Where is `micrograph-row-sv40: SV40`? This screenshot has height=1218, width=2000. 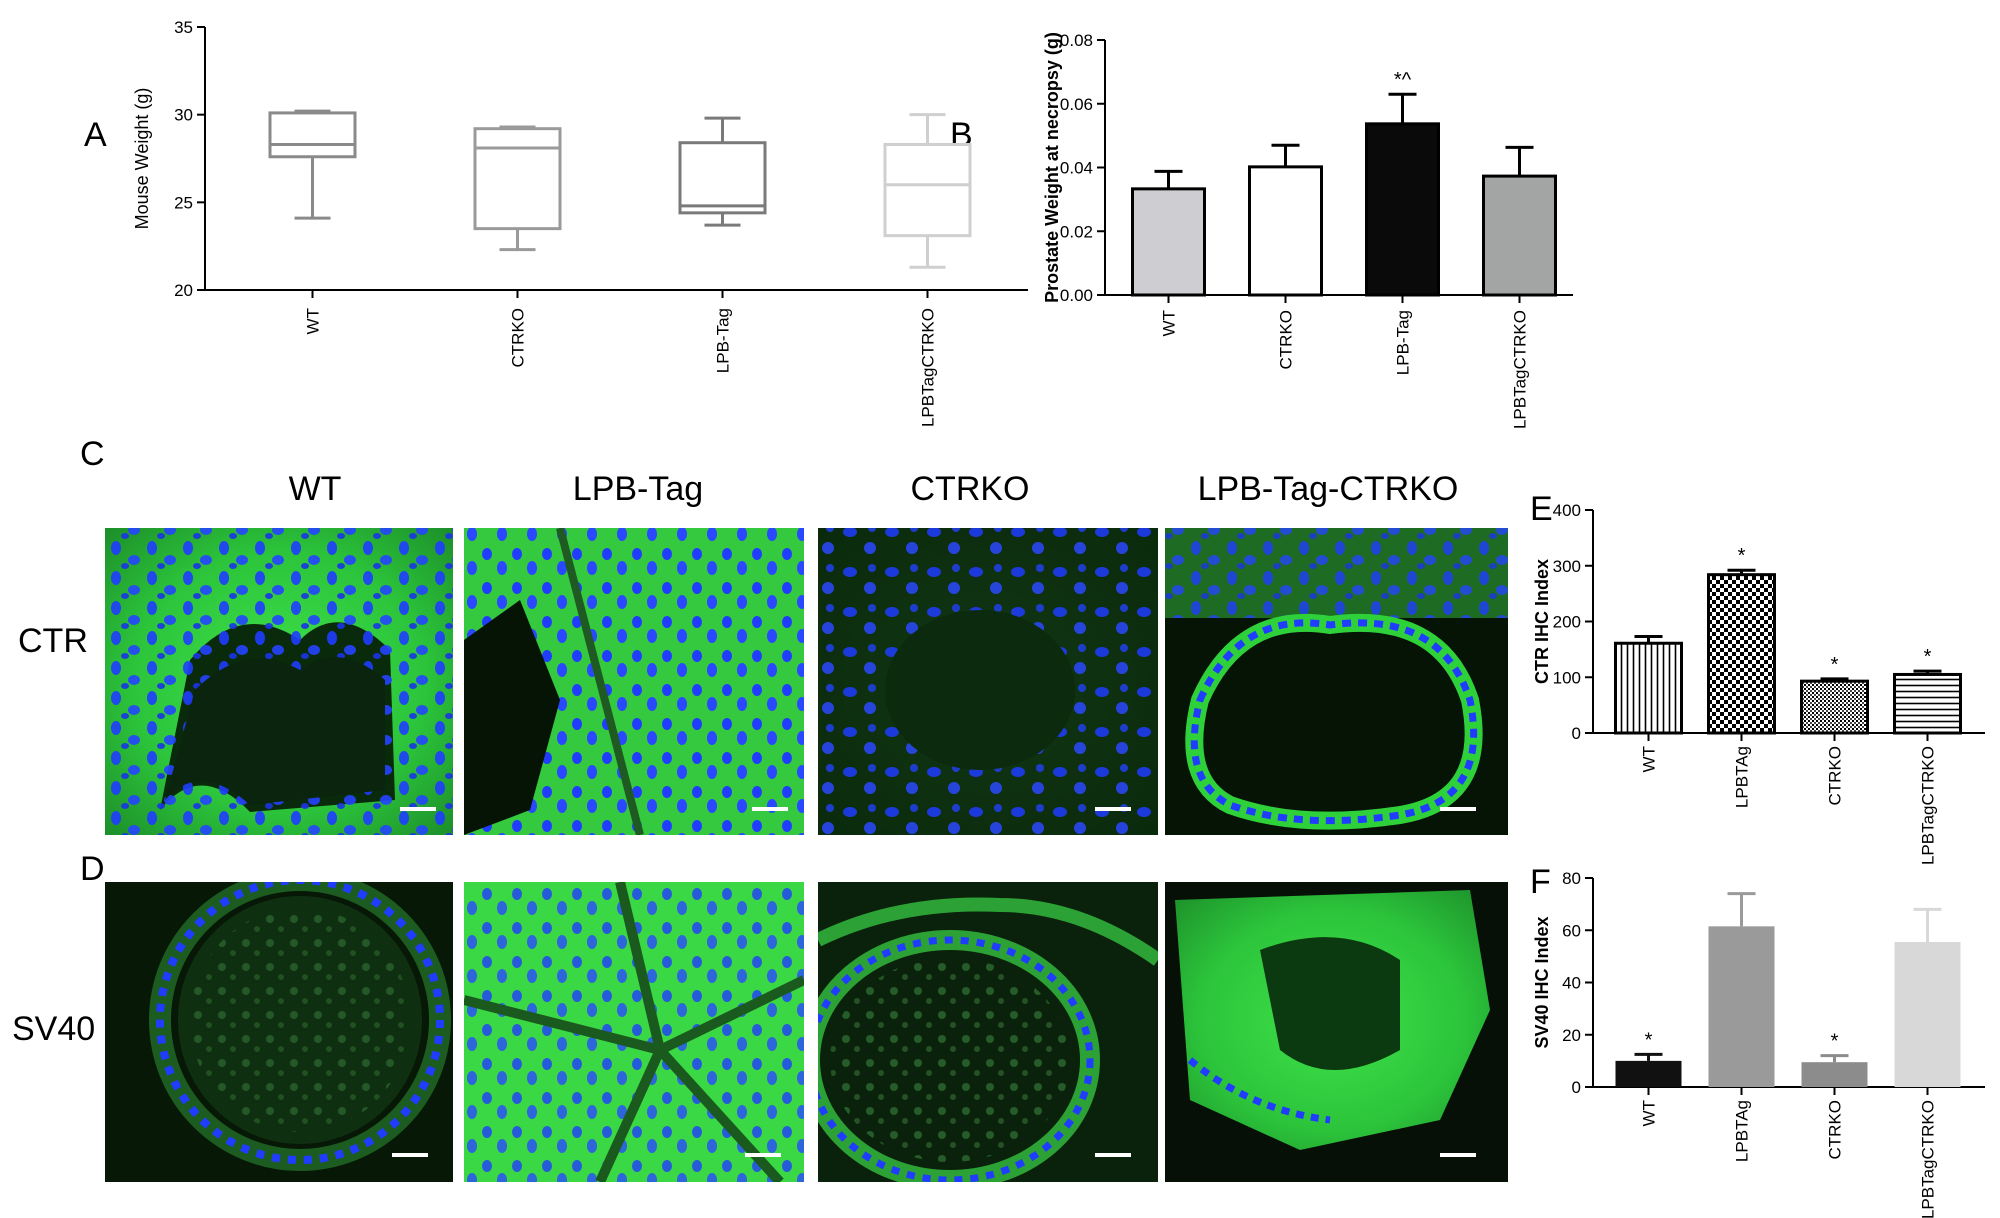
micrograph-row-sv40: SV40 is located at coordinates (53, 1029).